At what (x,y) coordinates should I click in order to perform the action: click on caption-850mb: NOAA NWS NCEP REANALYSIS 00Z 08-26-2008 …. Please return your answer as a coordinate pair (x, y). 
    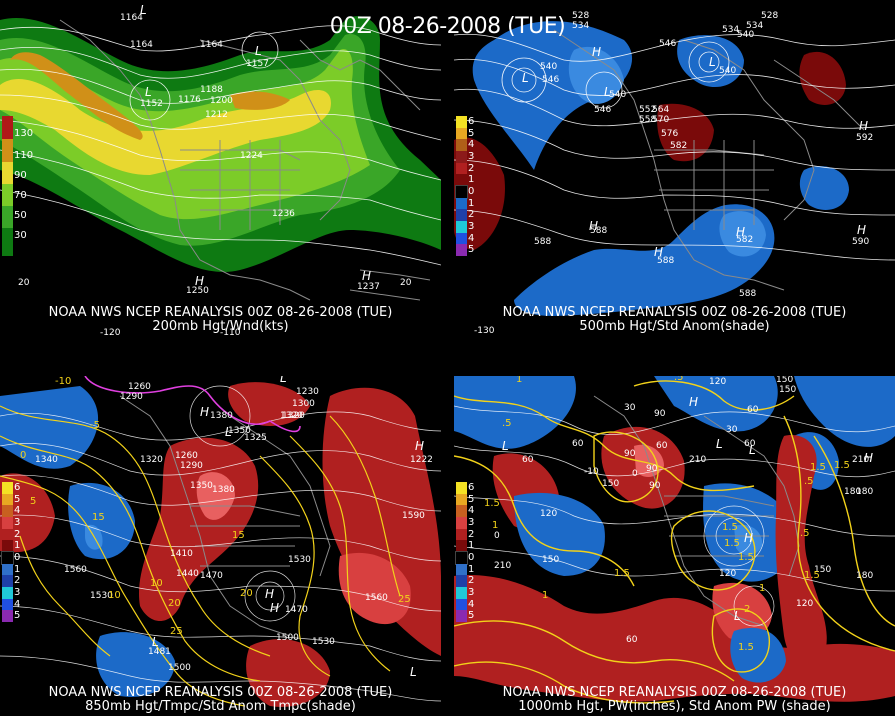
    Looking at the image, I should click on (220, 700).